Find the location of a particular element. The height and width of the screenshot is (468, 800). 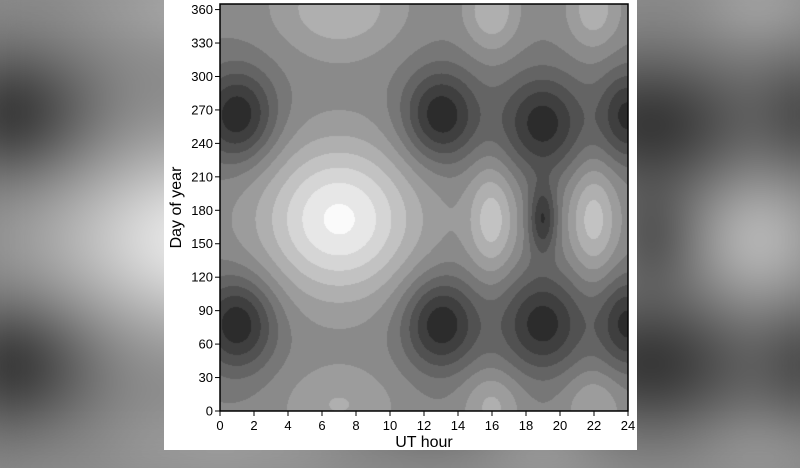

x-axis: 0 2 4 6 8 10 12 14 16 18 20 22 24 is located at coordinates (425, 422).